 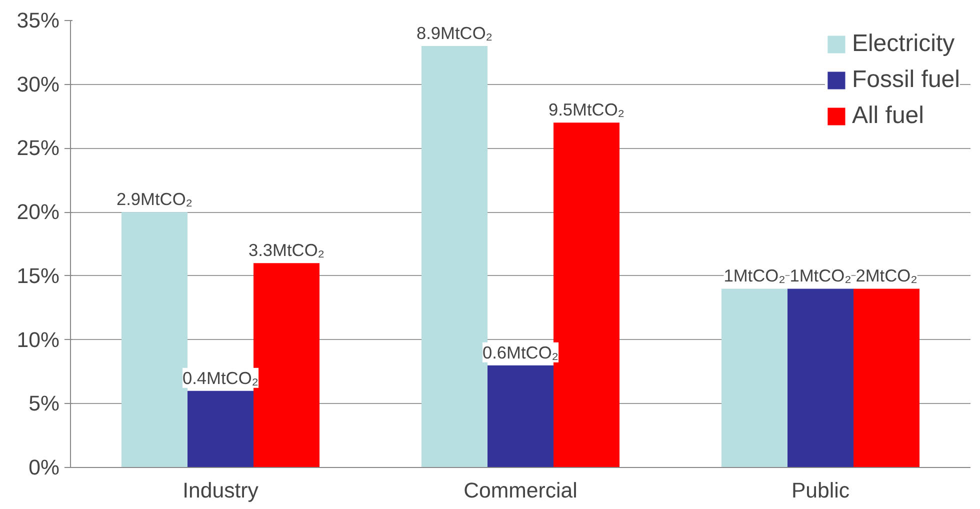 I want to click on annotation: 9.5MtCO₂, so click(x=586, y=110).